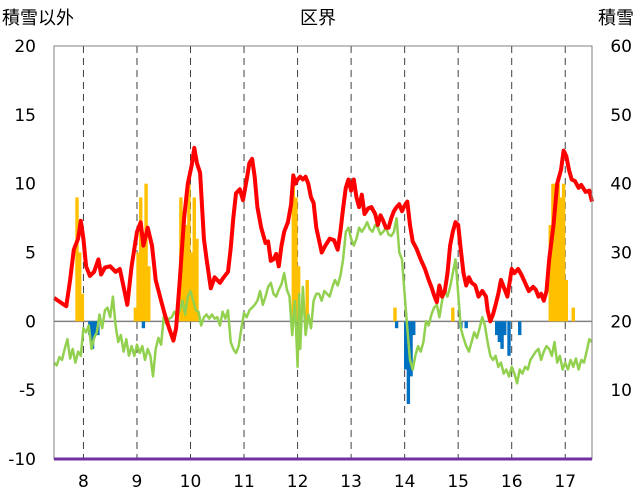 The image size is (636, 501). I want to click on right-tick-label: 10, so click(621, 391).